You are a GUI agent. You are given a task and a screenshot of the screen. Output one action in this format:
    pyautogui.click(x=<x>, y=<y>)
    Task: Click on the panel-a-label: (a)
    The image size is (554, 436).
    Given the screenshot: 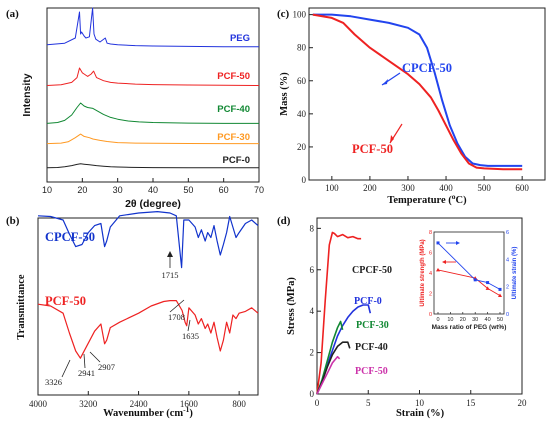 What is the action you would take?
    pyautogui.click(x=12, y=14)
    